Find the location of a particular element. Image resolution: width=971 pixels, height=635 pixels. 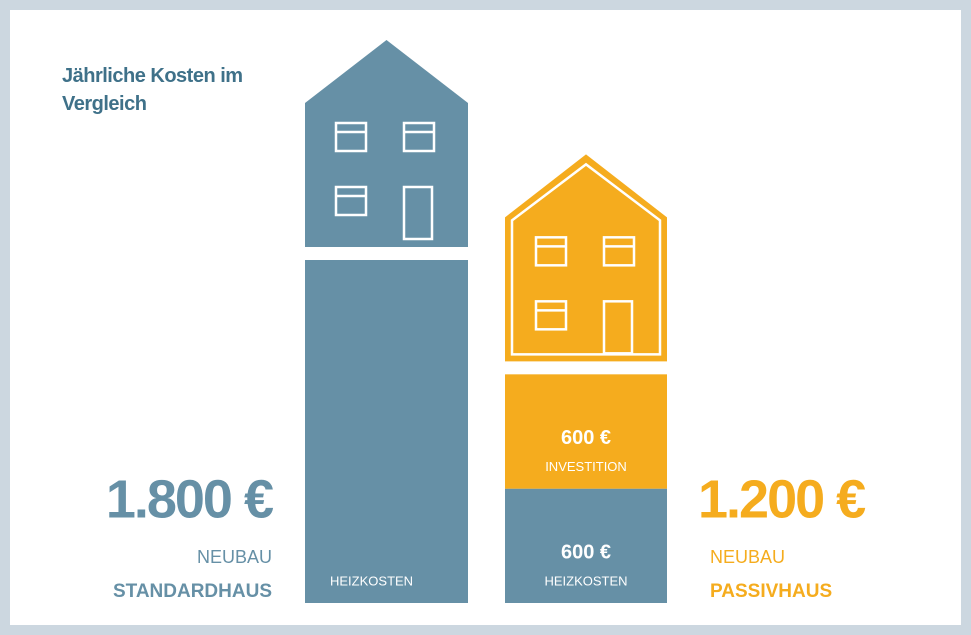

segment-name: INVESTITION is located at coordinates (586, 466).